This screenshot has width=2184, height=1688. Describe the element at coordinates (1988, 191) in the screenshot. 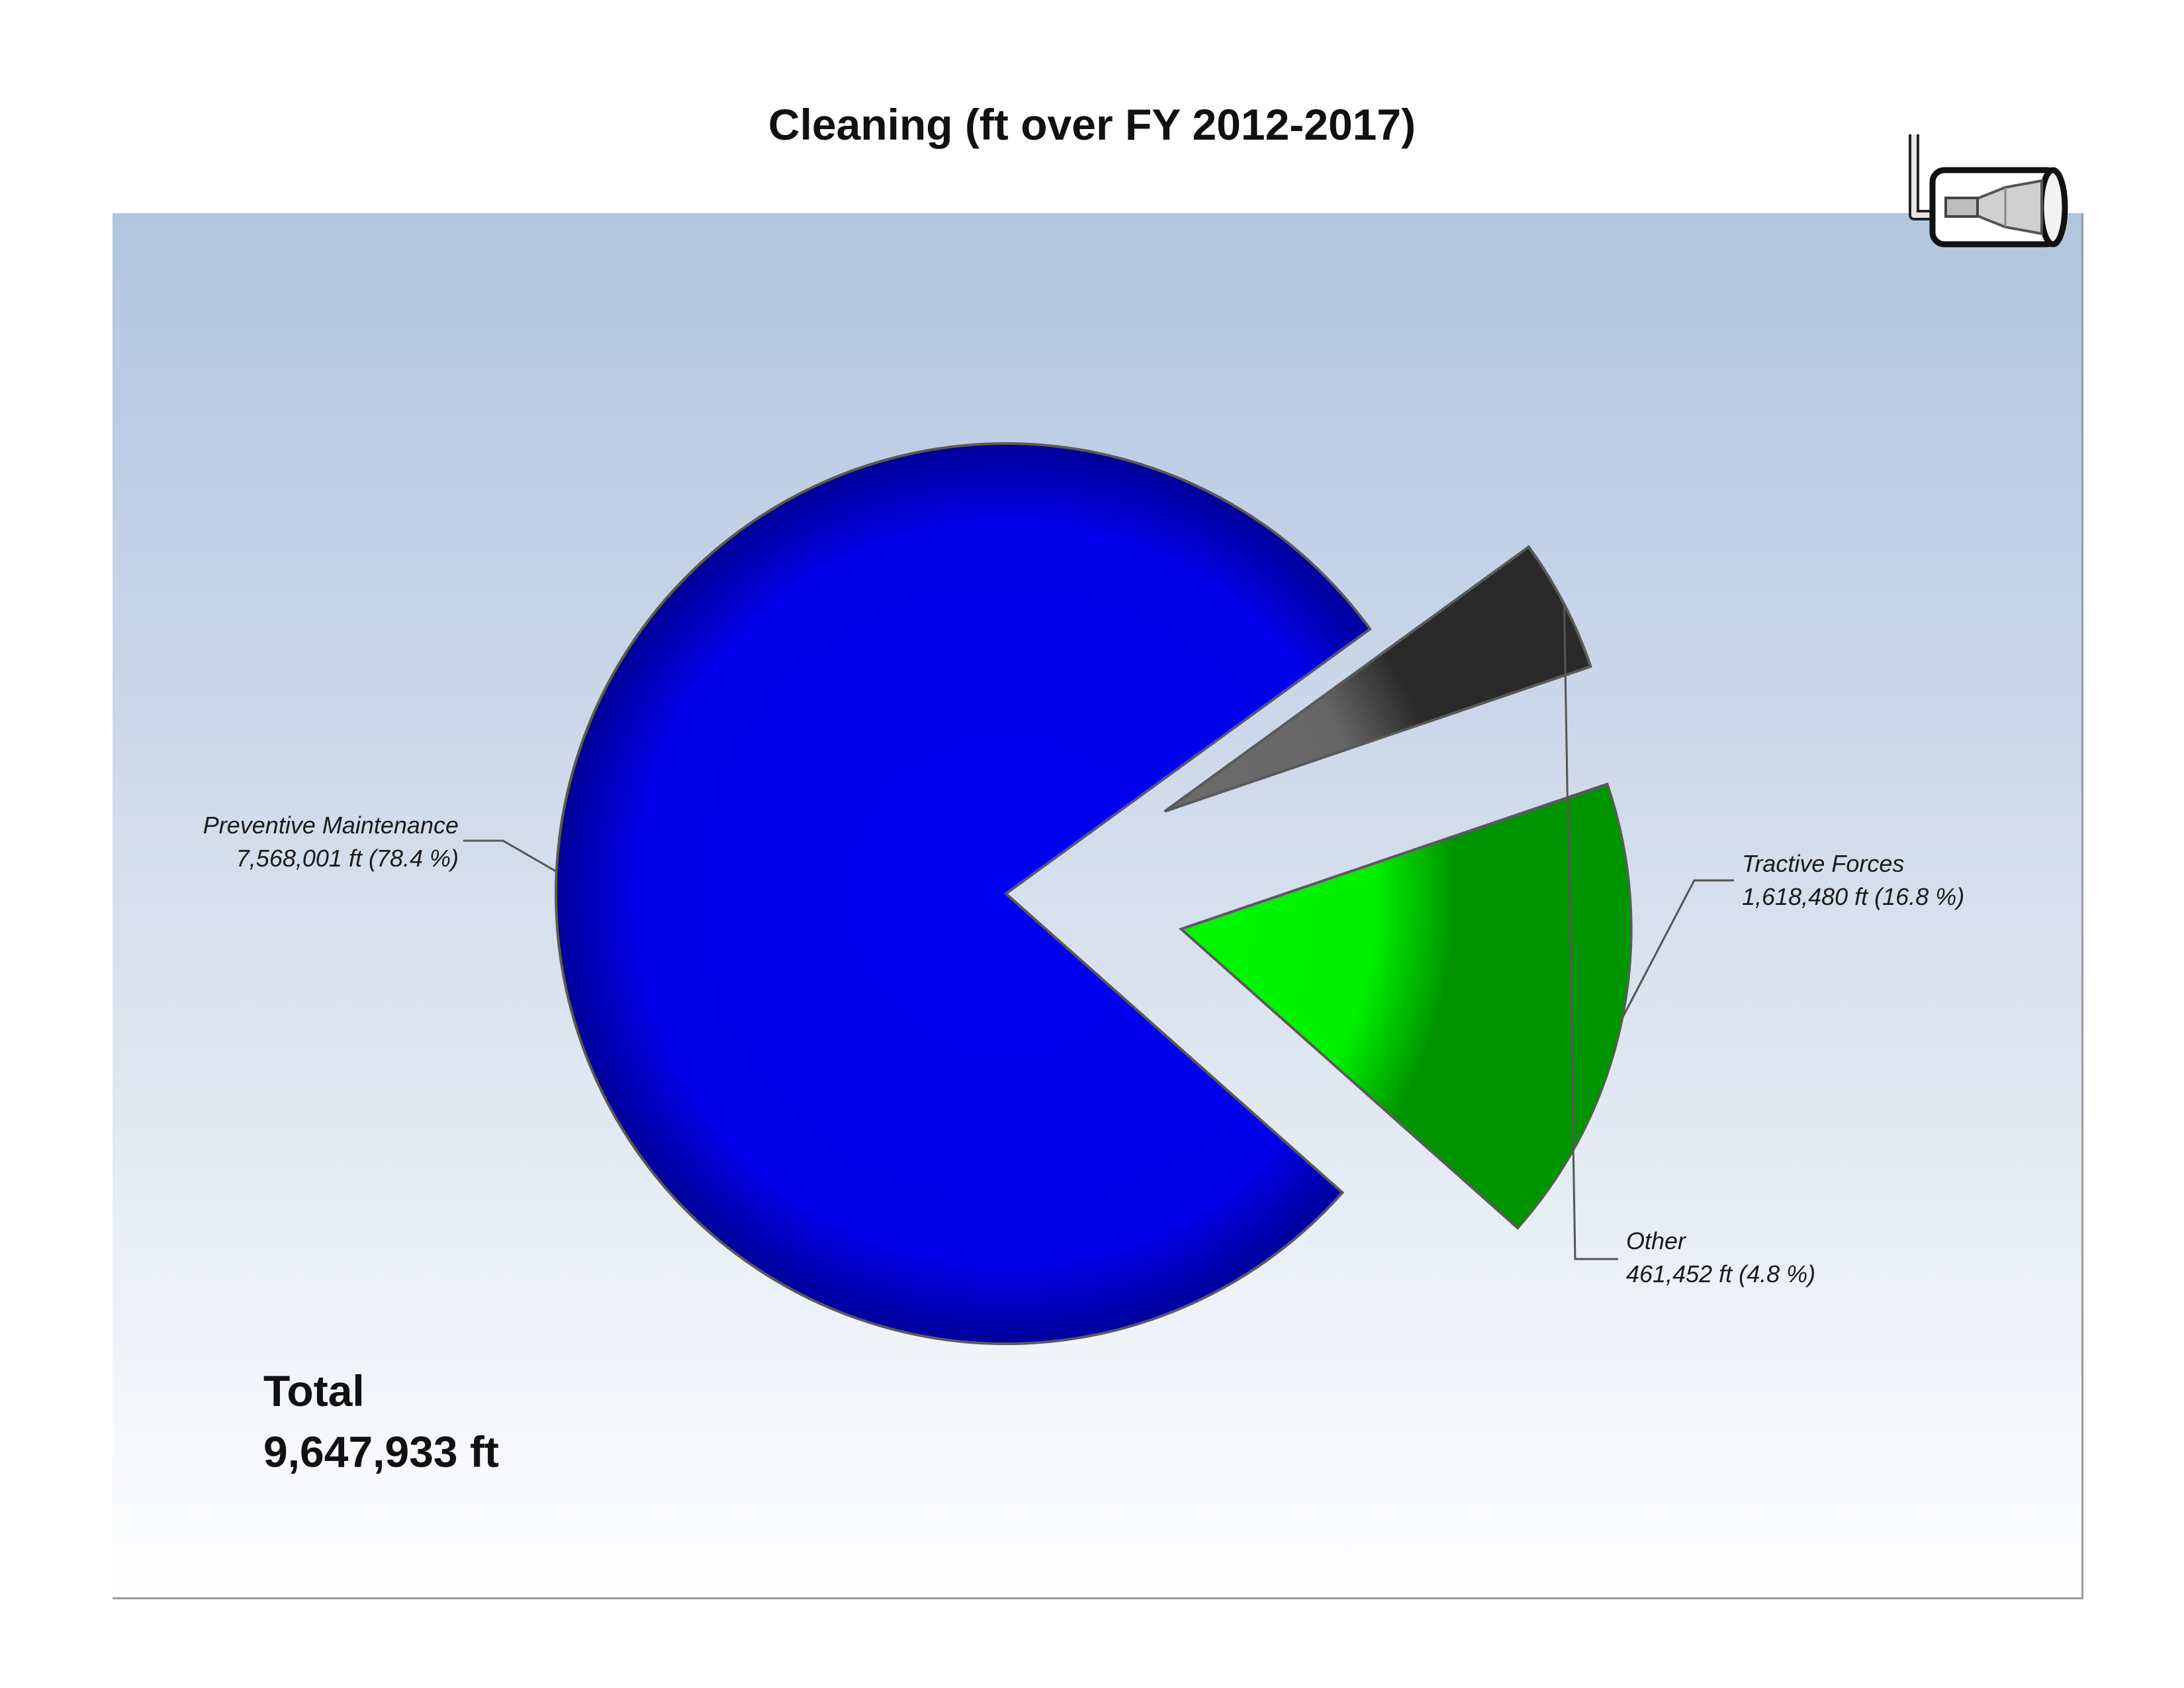

I see `pipe-camera-icon` at that location.